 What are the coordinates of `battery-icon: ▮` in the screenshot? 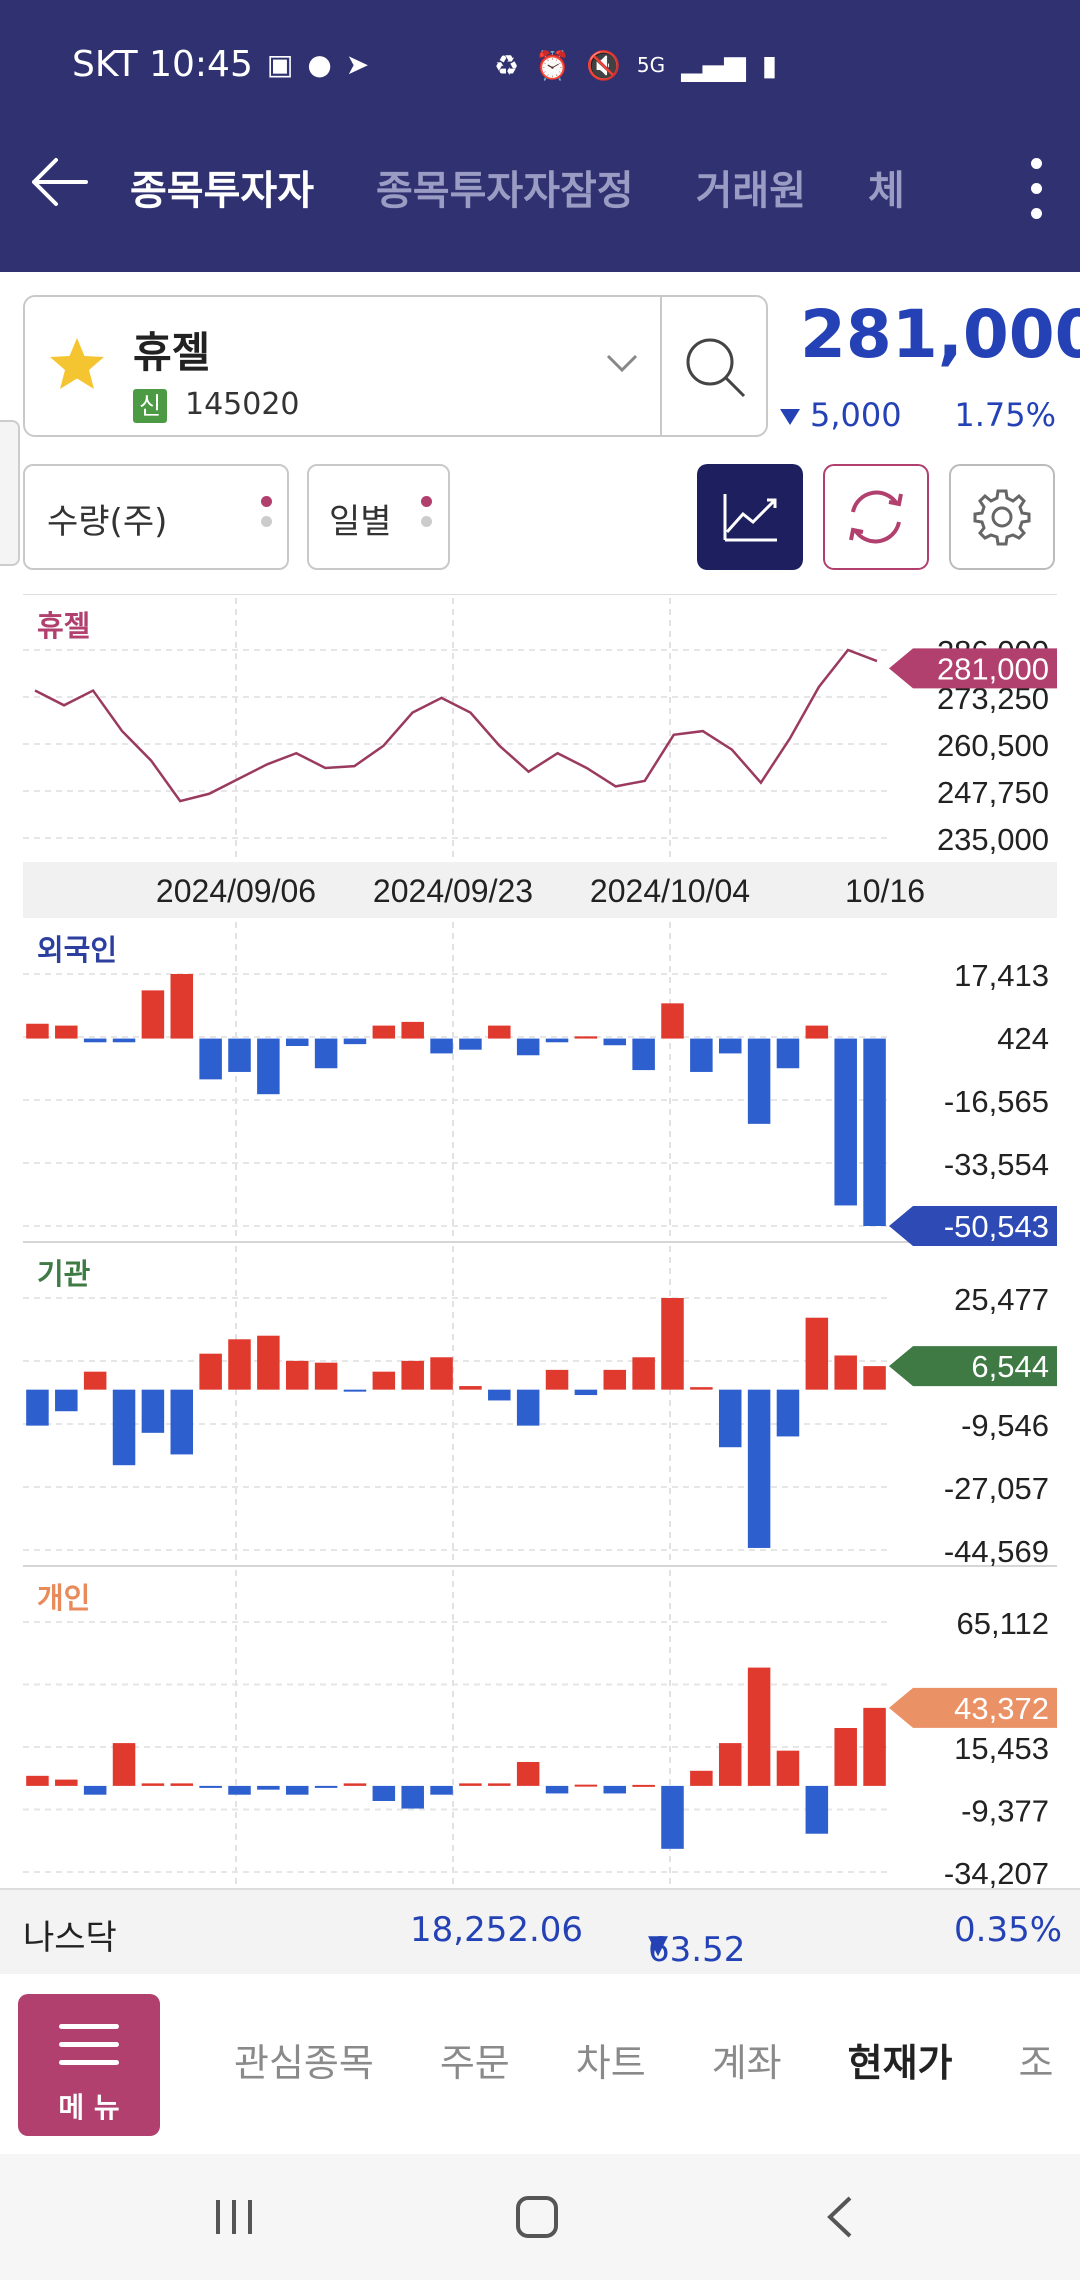 It's located at (769, 65).